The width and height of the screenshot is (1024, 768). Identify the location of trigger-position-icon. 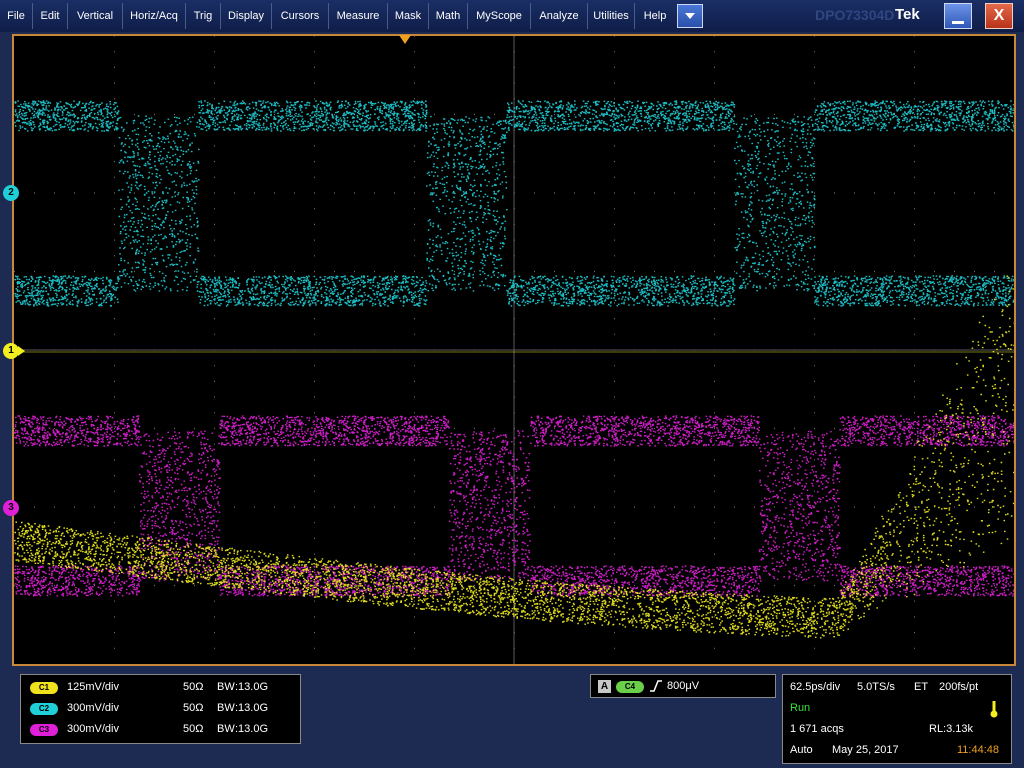
(405, 39).